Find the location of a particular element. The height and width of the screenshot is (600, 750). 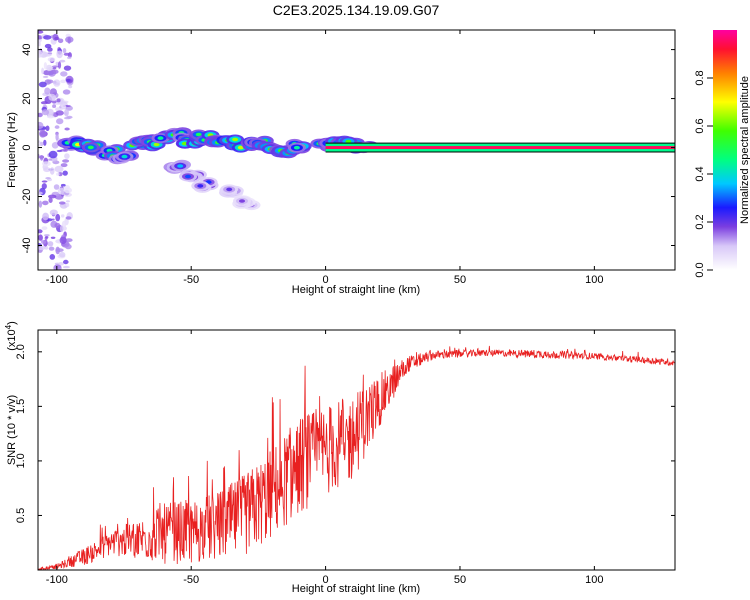

colorbar-tick-label: 0.6 is located at coordinates (700, 125).